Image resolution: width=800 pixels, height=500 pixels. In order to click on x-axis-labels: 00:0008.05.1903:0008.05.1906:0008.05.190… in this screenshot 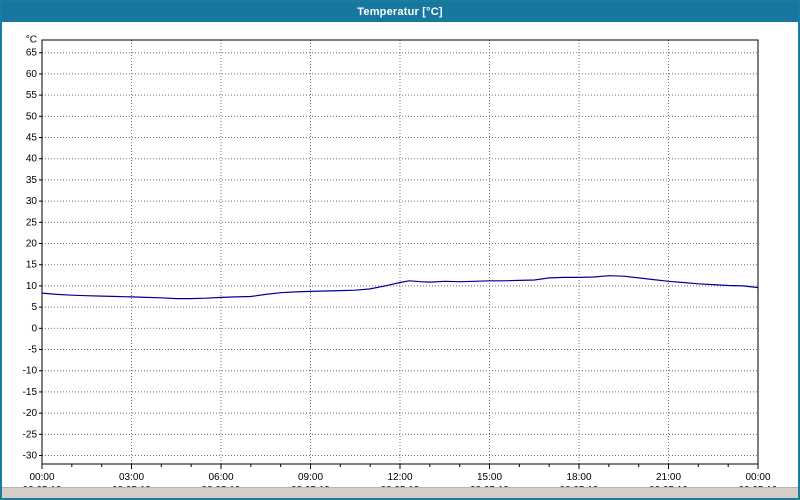, I will do `click(400, 484)`.